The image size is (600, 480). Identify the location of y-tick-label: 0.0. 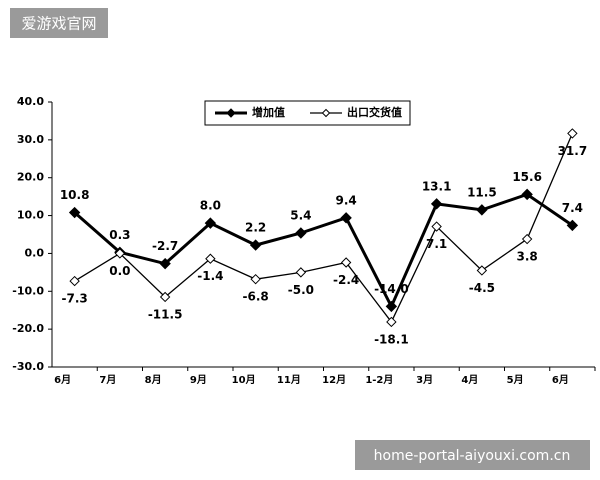
(35, 252).